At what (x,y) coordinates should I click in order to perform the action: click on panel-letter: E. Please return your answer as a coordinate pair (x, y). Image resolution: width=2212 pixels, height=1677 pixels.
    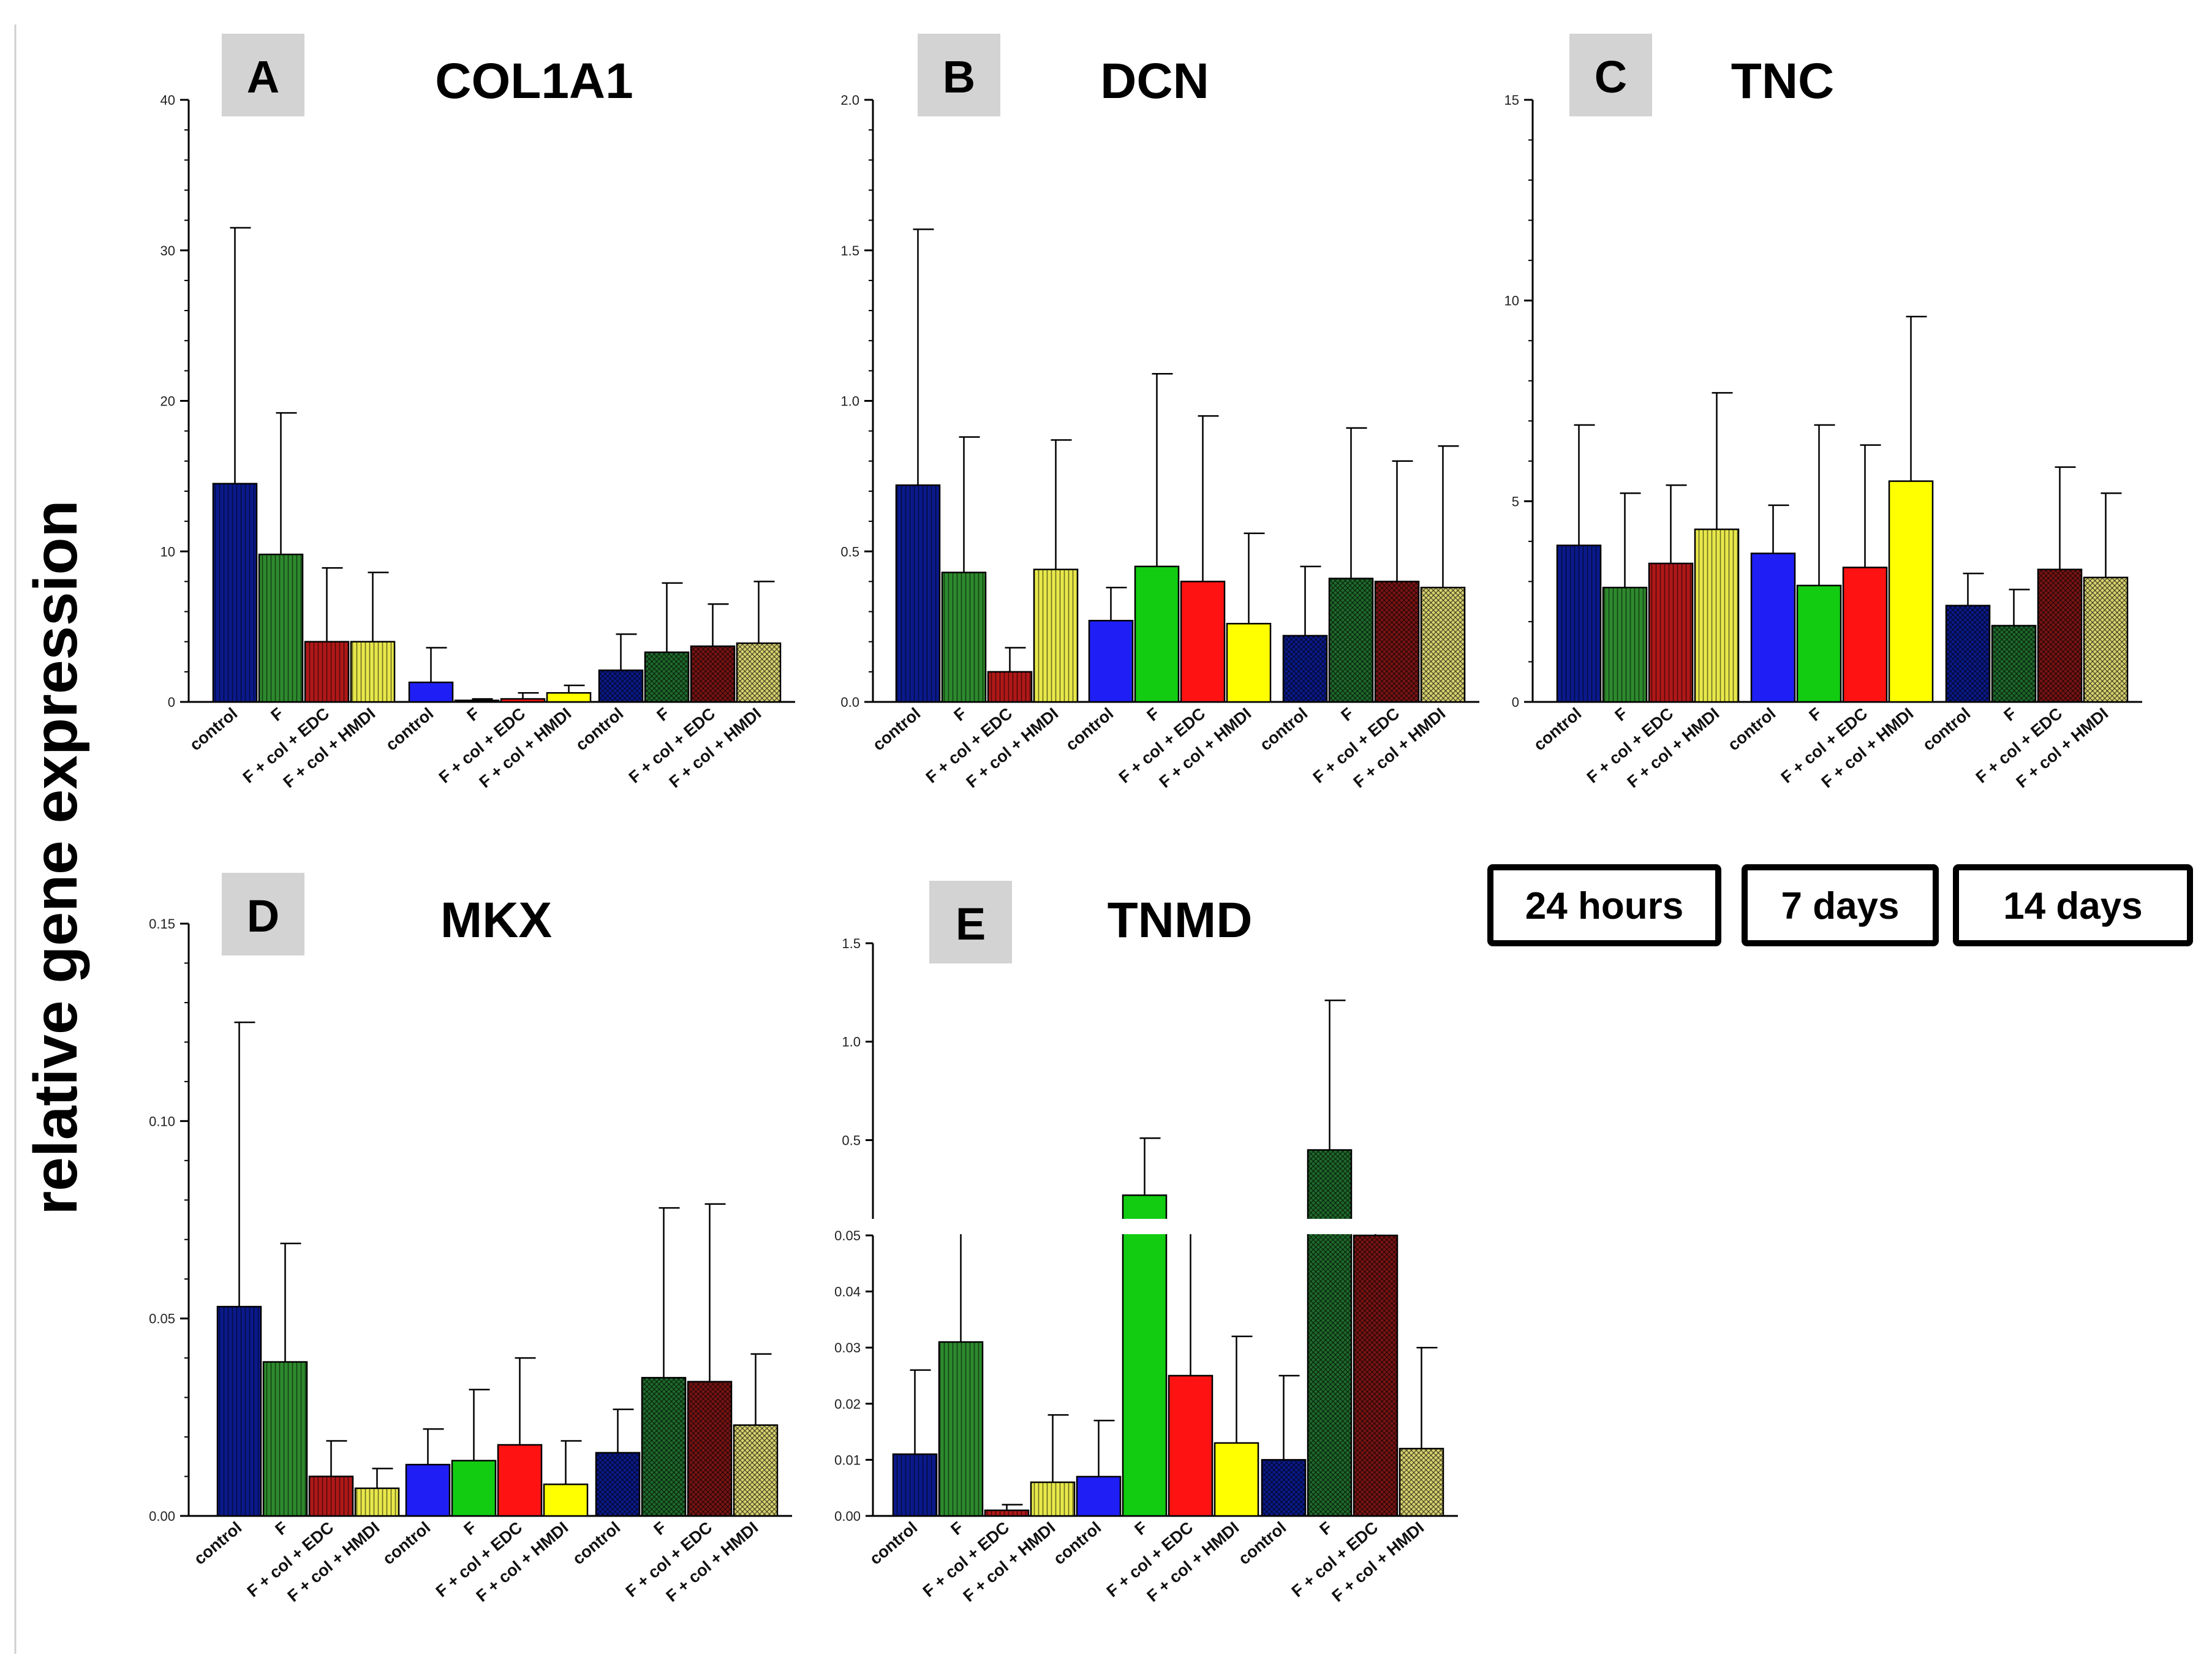
    Looking at the image, I should click on (971, 924).